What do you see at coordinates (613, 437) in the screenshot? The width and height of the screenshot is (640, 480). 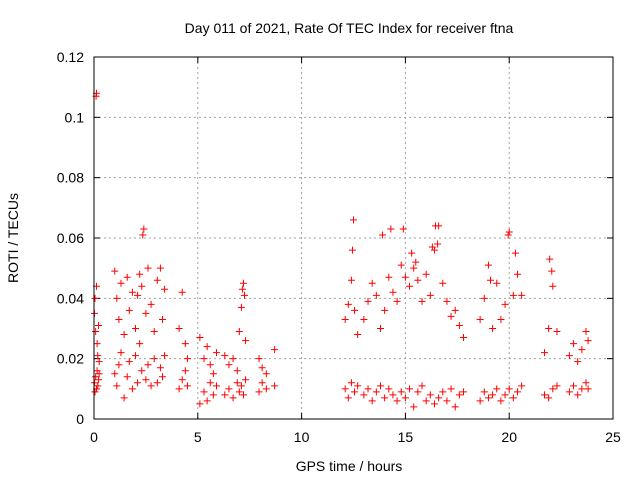 I see `x-tick-label: 25` at bounding box center [613, 437].